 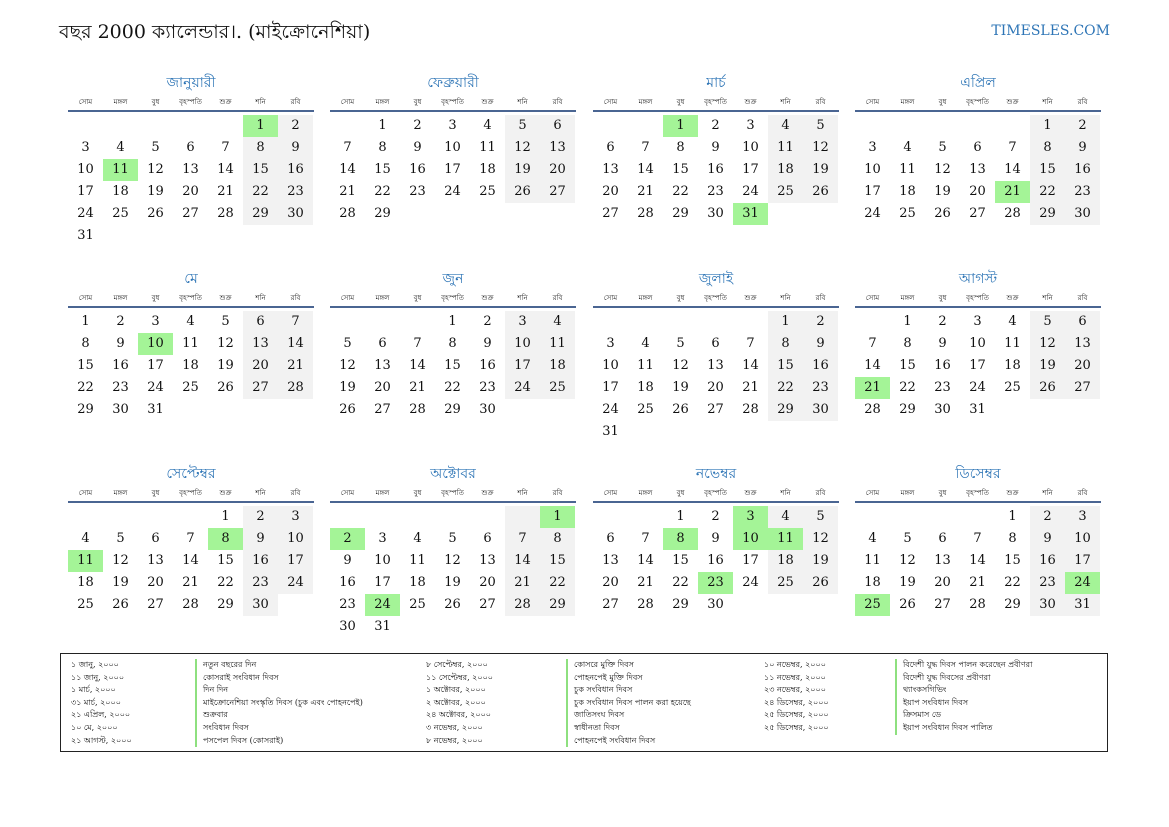 What do you see at coordinates (610, 191) in the screenshot?
I see `day-cell: 20` at bounding box center [610, 191].